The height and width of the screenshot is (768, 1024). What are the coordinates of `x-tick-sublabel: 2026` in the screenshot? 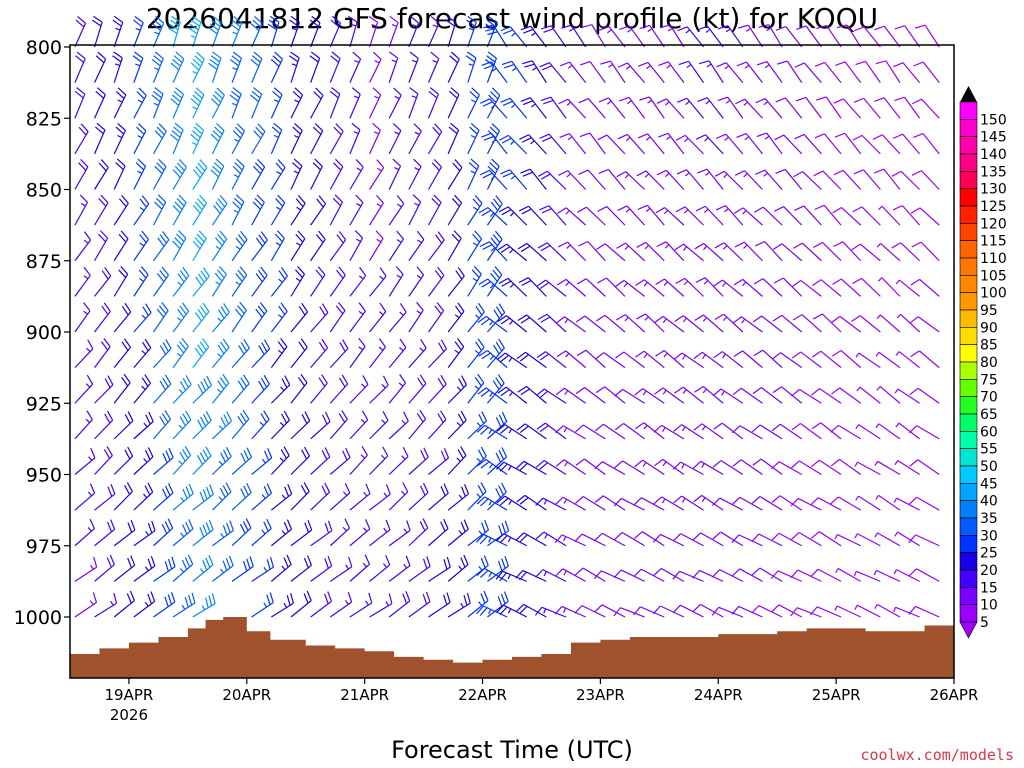 It's located at (129, 715).